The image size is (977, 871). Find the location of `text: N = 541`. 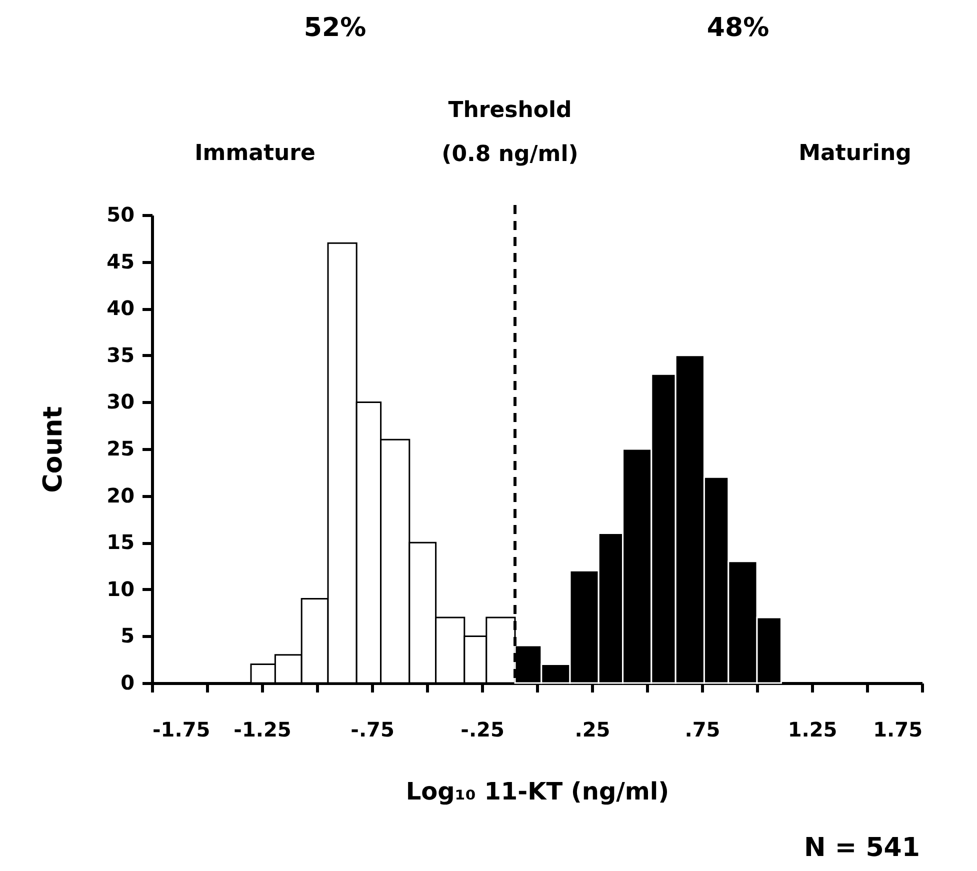

text: N = 541 is located at coordinates (862, 848).